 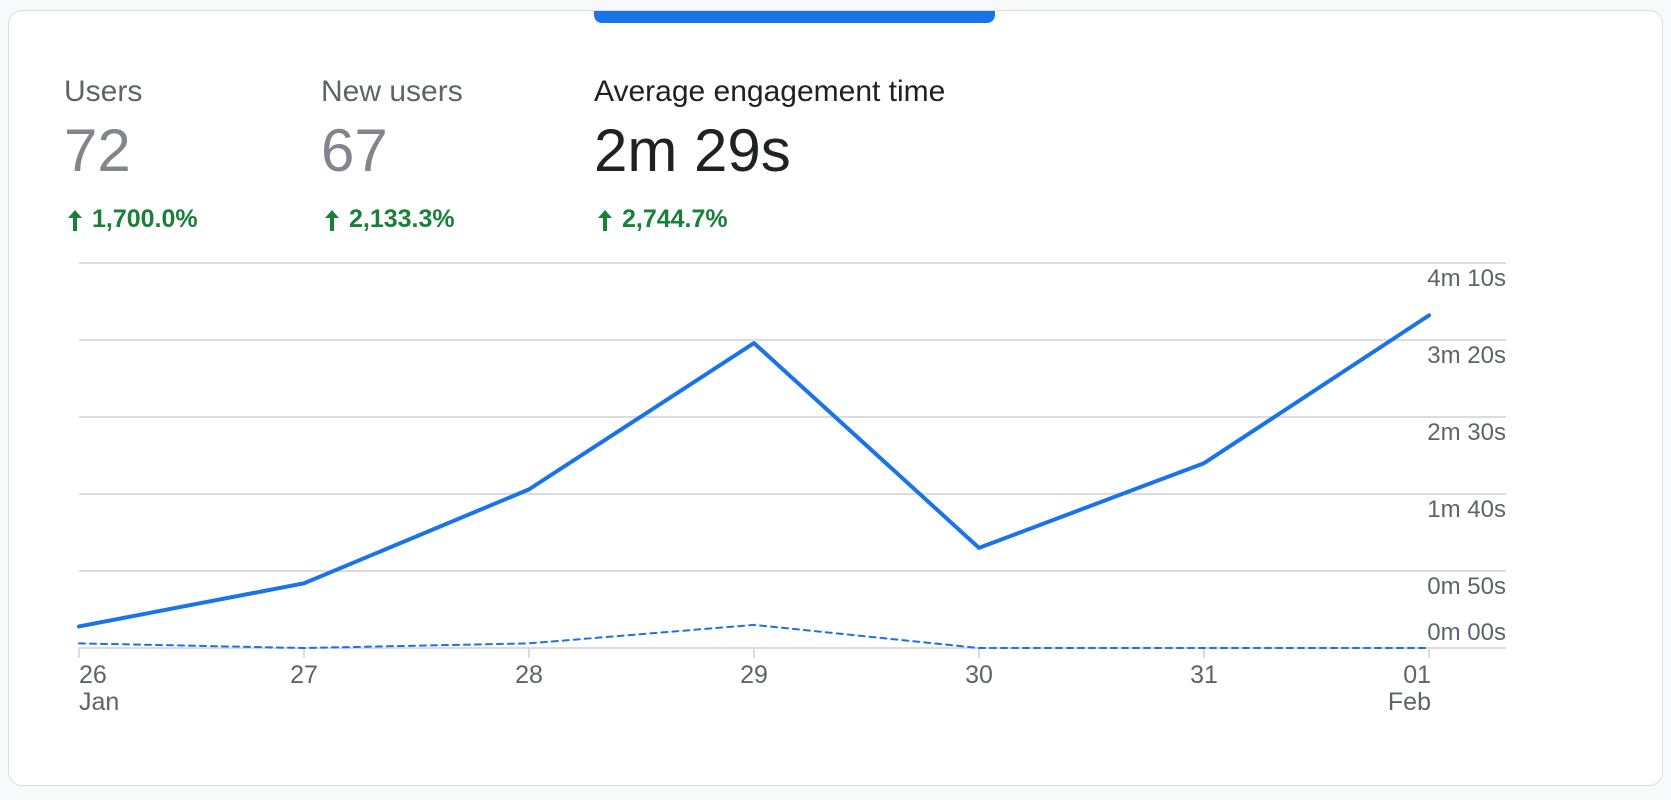 I want to click on y-tick-label: 0m 50s, so click(x=1466, y=586).